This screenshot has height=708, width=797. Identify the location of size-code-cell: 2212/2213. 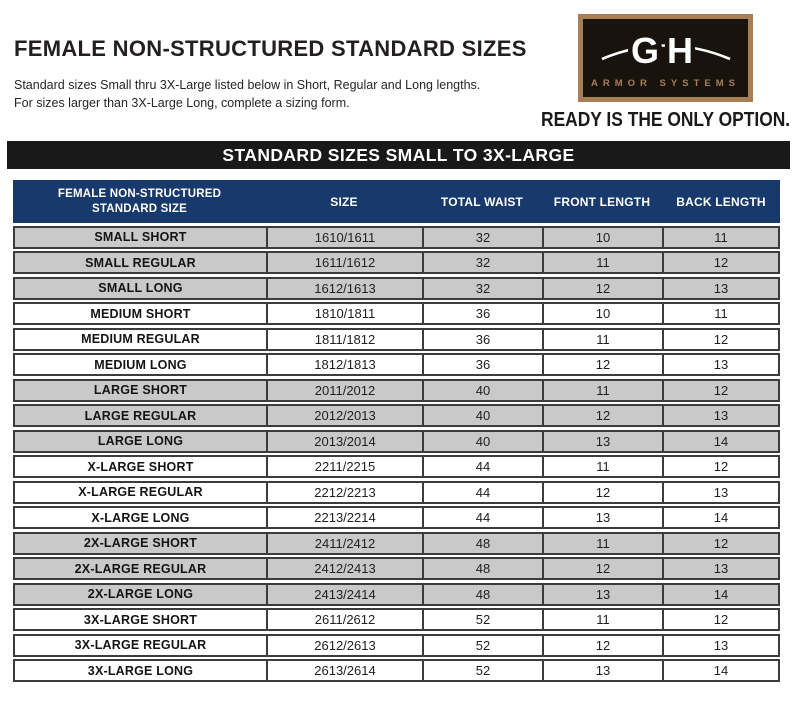
(344, 492).